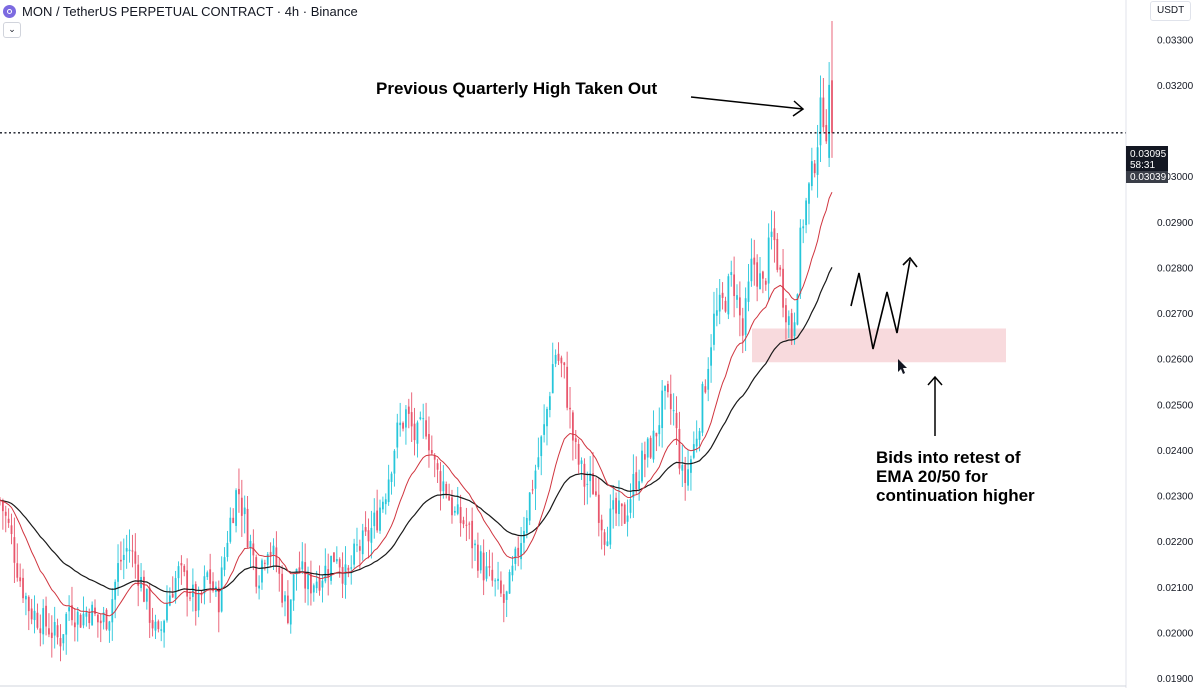 This screenshot has height=688, width=1200. I want to click on y-tick-label: 0.01900, so click(1175, 679).